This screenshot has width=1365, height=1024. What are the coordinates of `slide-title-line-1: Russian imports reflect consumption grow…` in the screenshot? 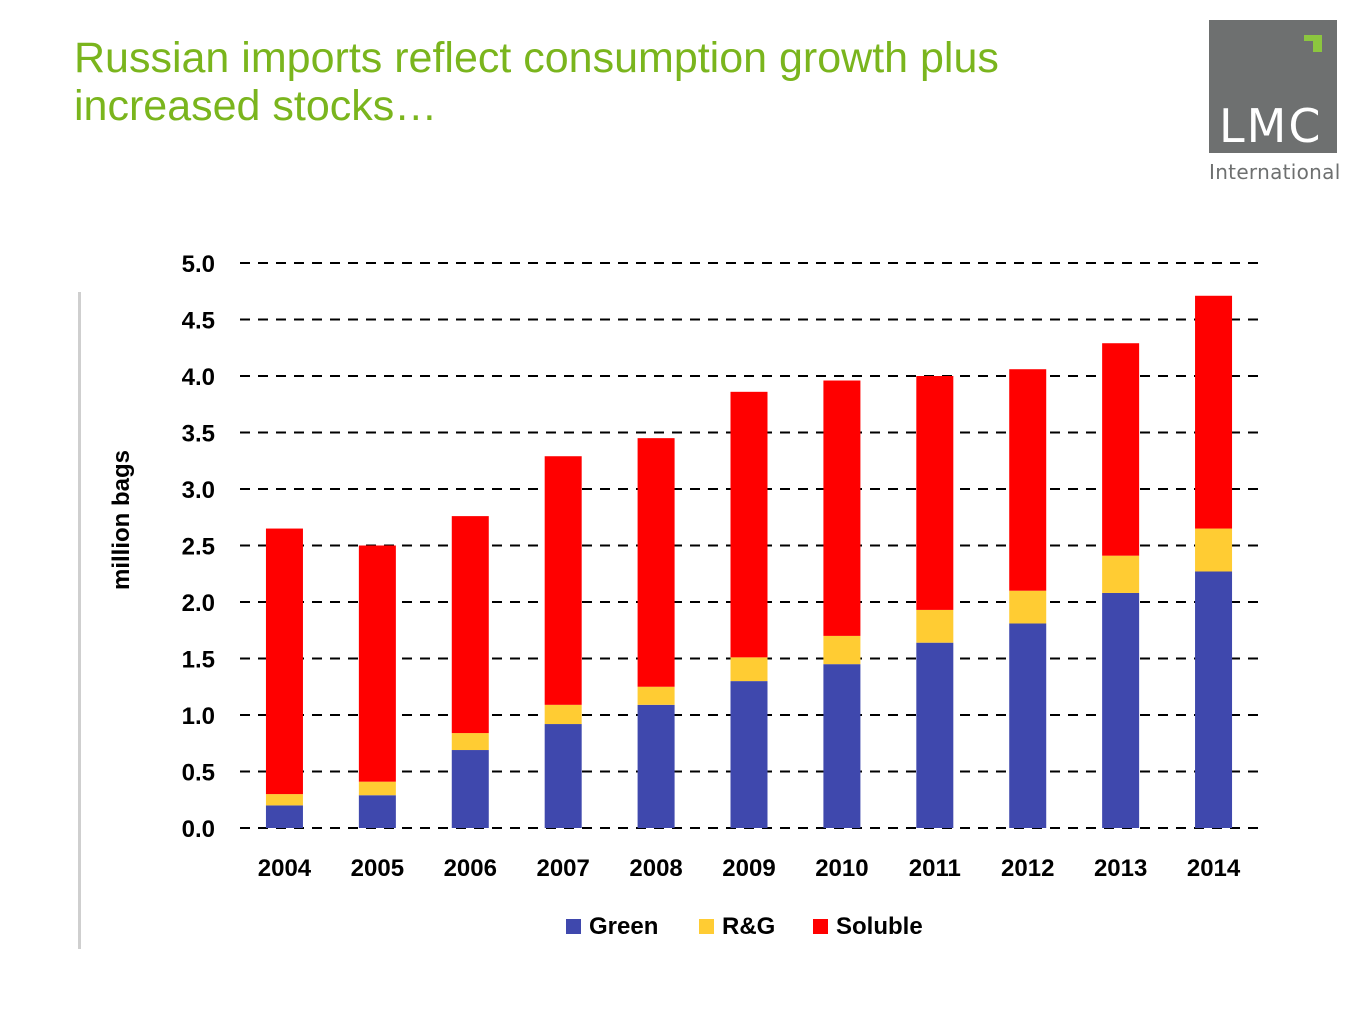 It's located at (536, 58).